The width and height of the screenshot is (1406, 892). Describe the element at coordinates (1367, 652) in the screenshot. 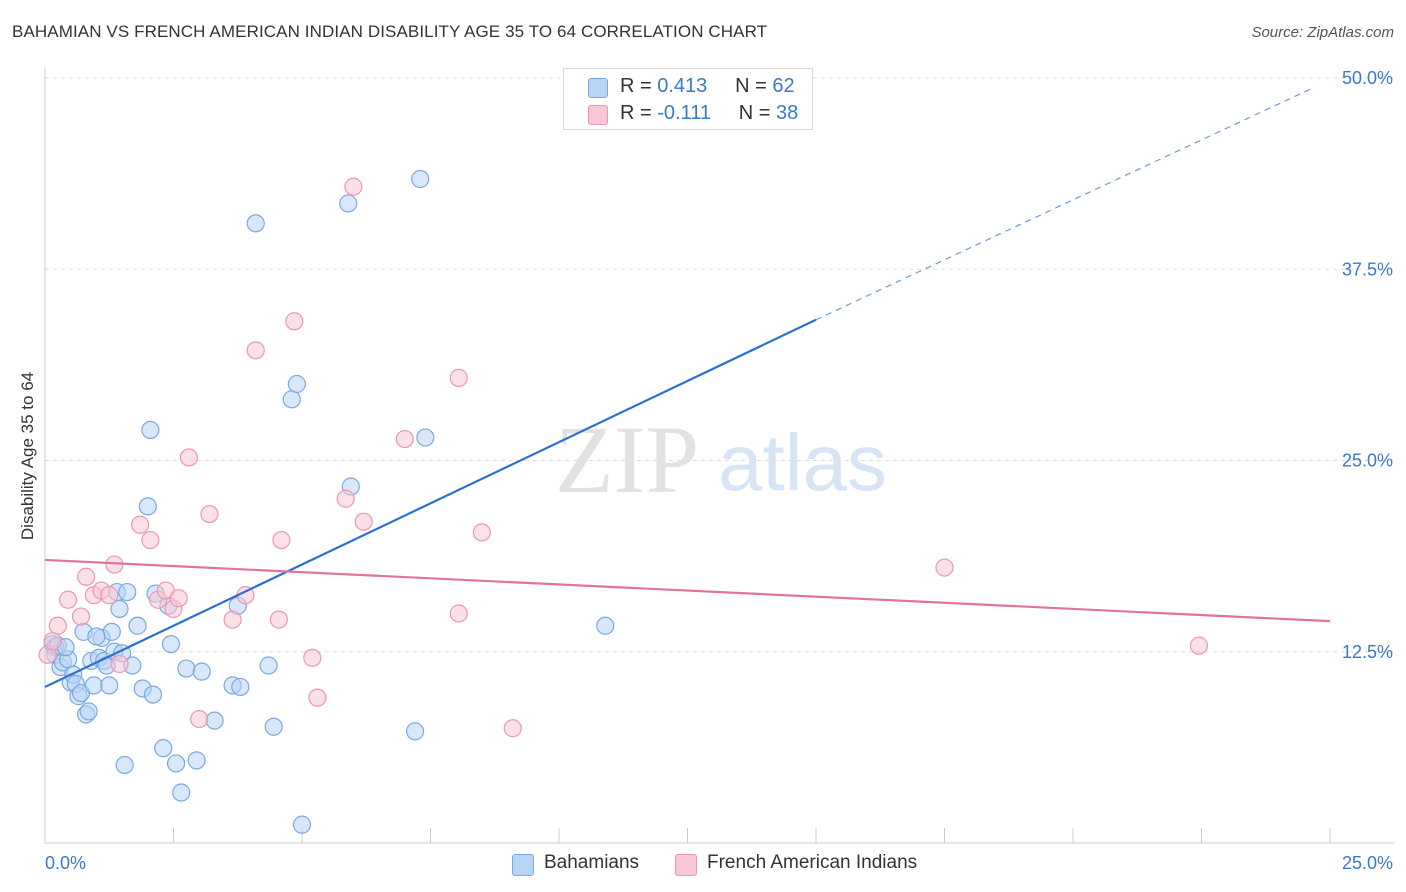

I see `y-tick-label: 12.5%` at that location.